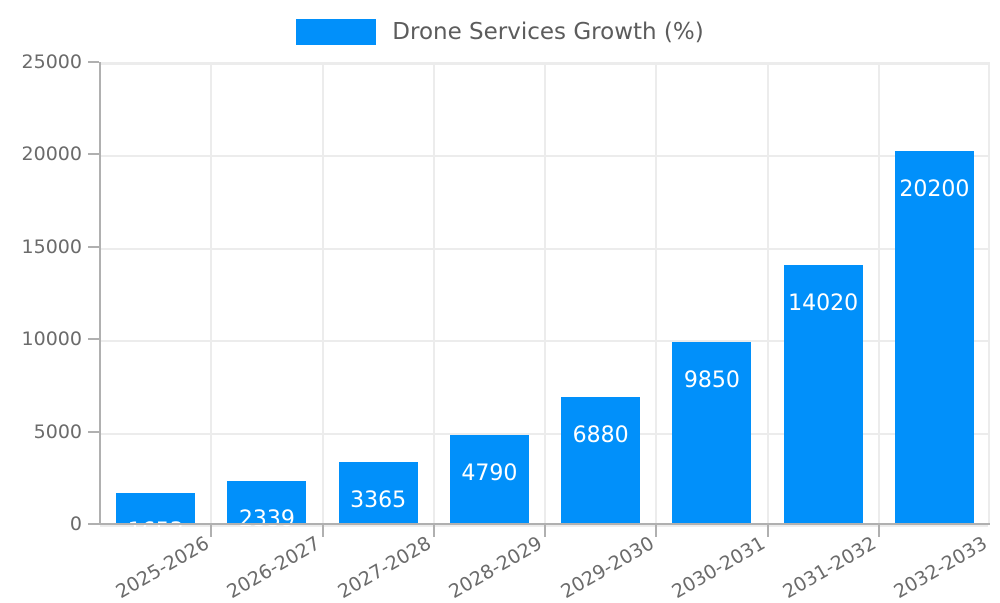 Image resolution: width=1000 pixels, height=603 pixels. I want to click on y-axis-tick-label: 0, so click(75, 524).